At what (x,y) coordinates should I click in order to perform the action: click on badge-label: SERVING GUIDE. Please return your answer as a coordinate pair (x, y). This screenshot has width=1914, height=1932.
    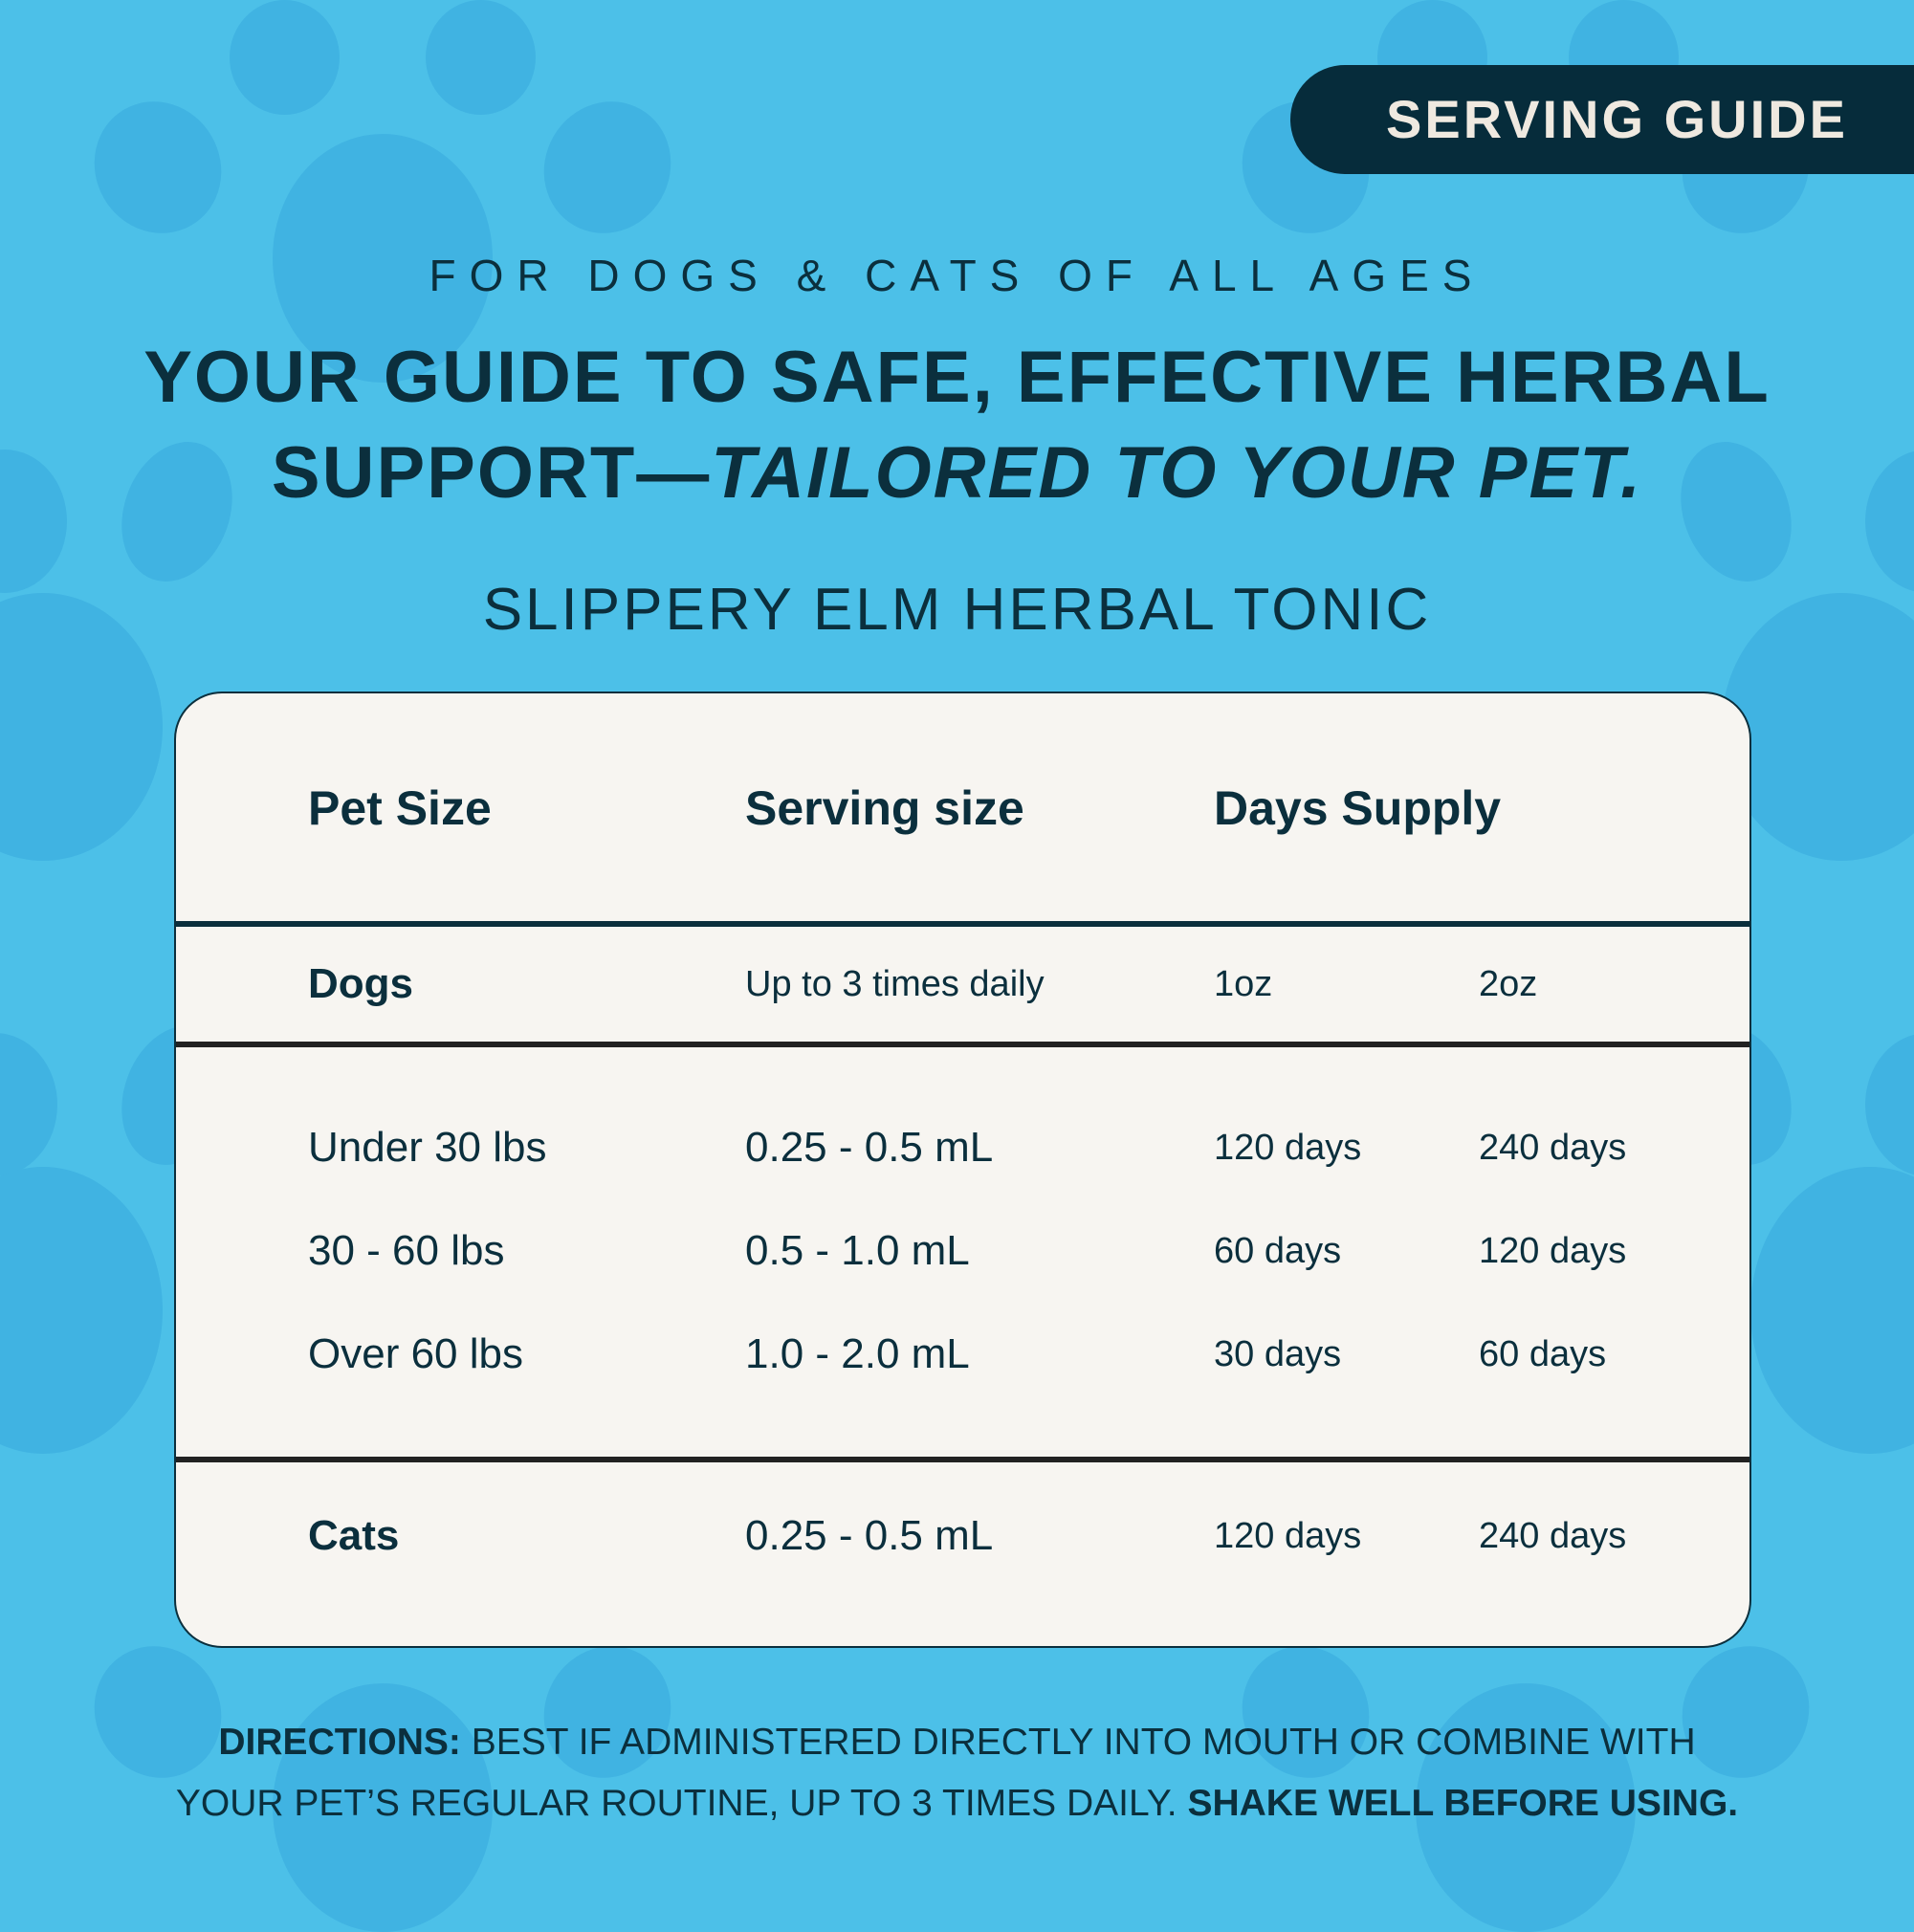
    Looking at the image, I should click on (1617, 119).